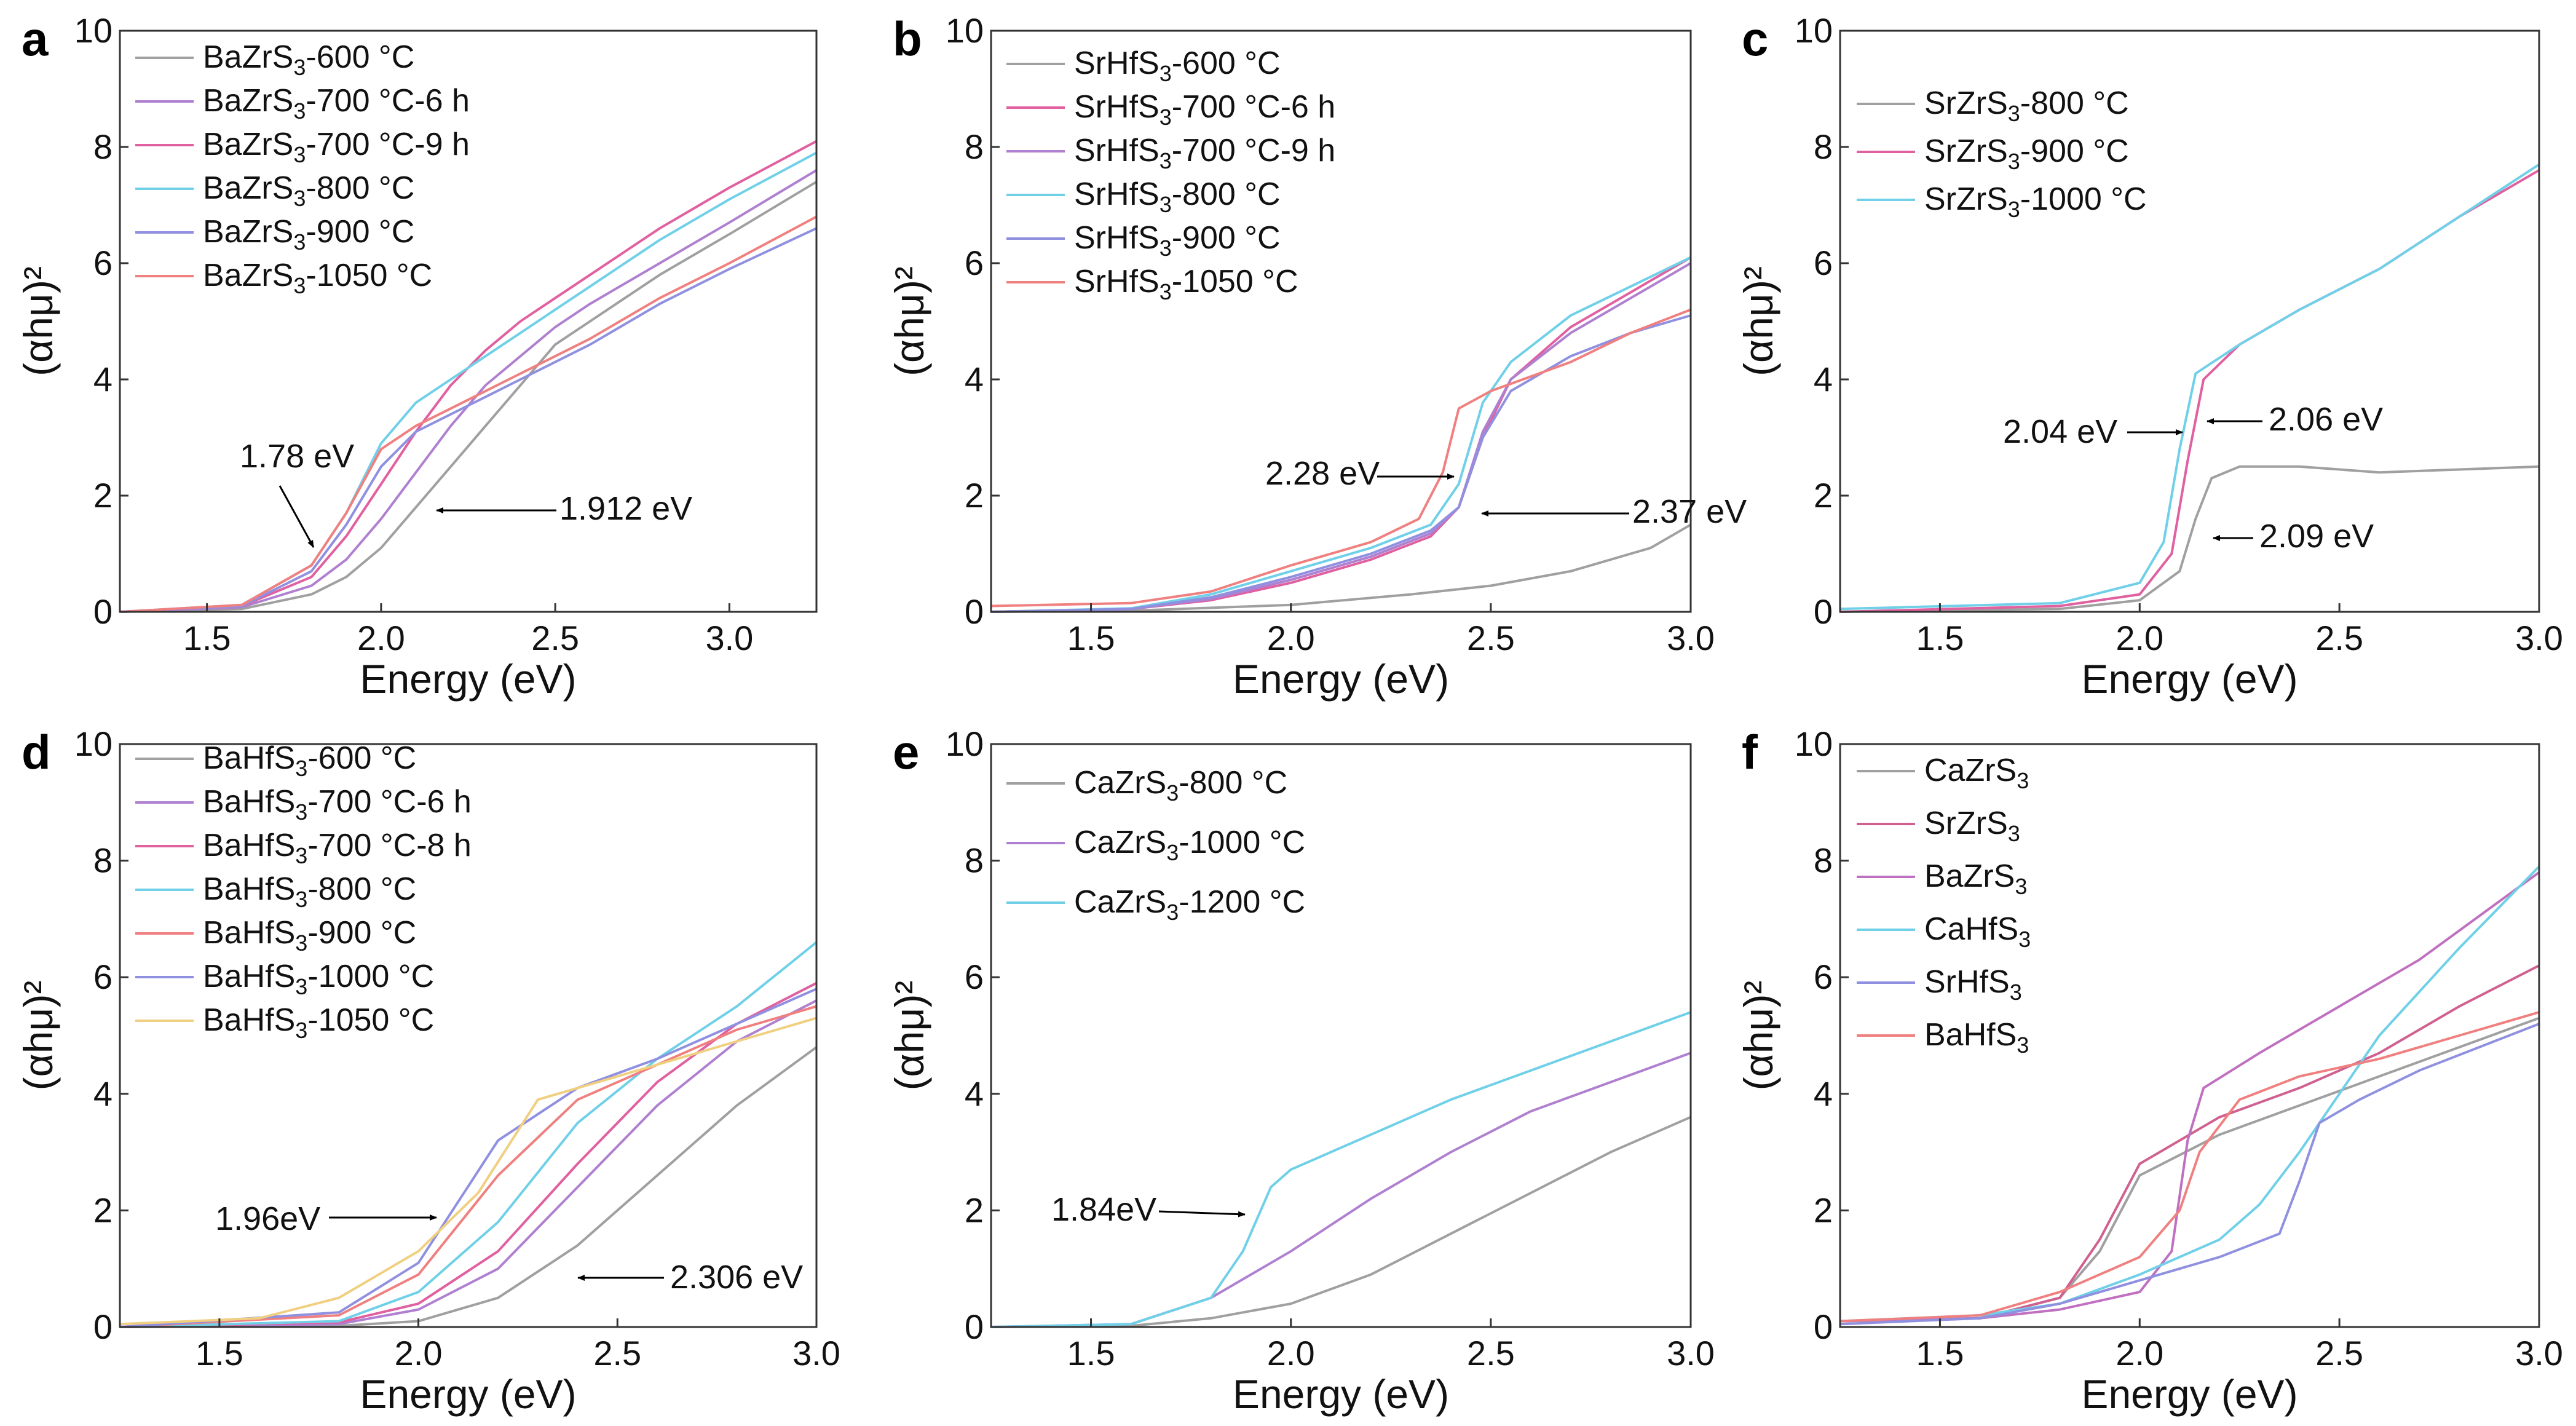 This screenshot has height=1426, width=2576. I want to click on legend-entry: SrHfS3-800 °C, so click(1177, 197).